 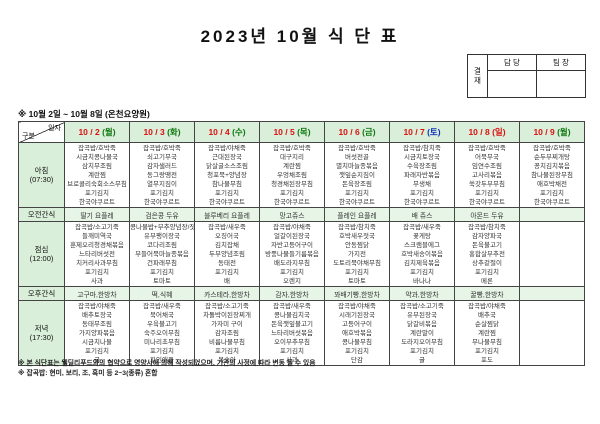 I want to click on column-header: 10 / 6 (금), so click(x=357, y=132).